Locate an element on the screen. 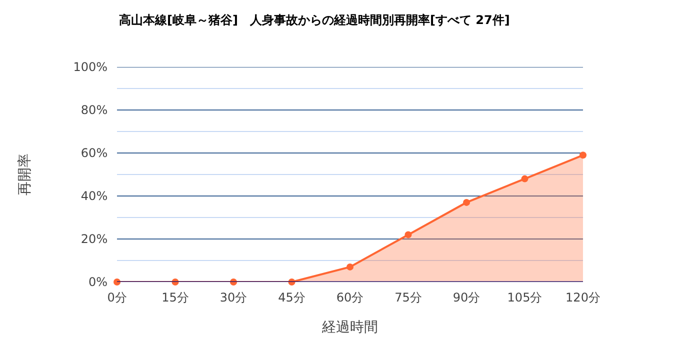 This screenshot has width=700, height=350. x-axis-title: 経過時間 is located at coordinates (349, 328).